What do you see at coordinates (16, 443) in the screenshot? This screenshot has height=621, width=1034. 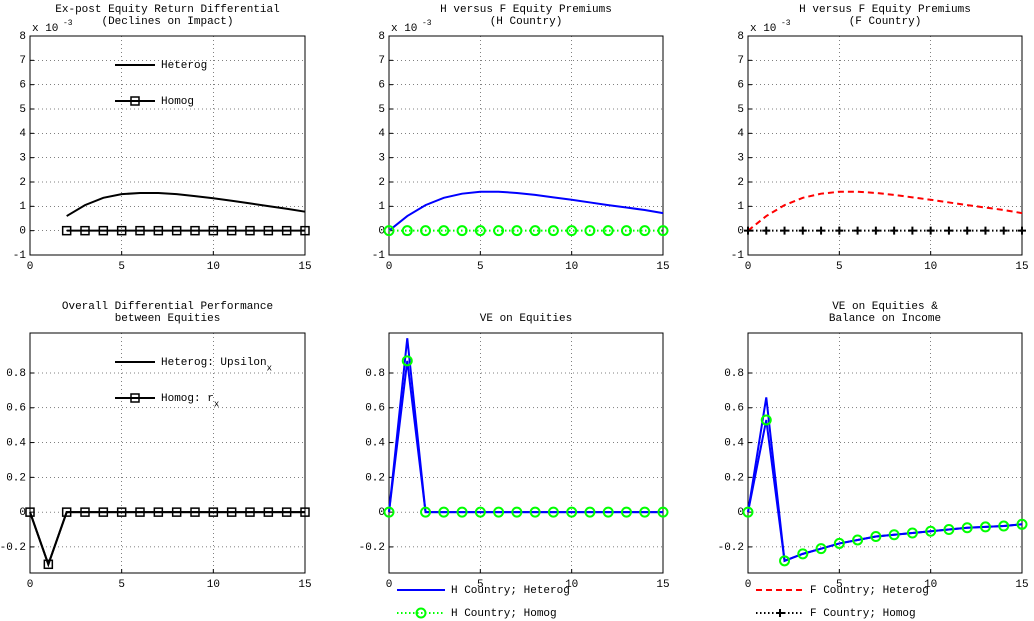 I see `y-tick-label: 0.4` at bounding box center [16, 443].